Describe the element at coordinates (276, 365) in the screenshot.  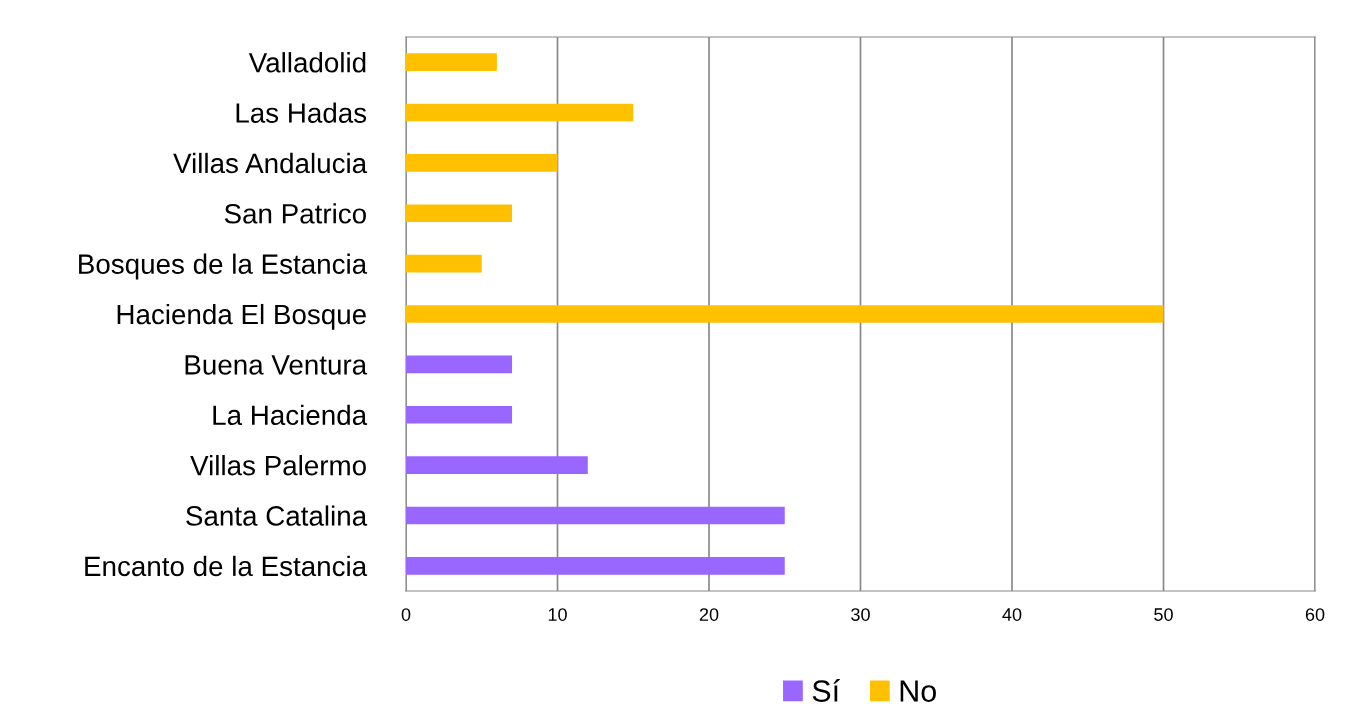
I see `y-tick-label: Buena Ventura` at that location.